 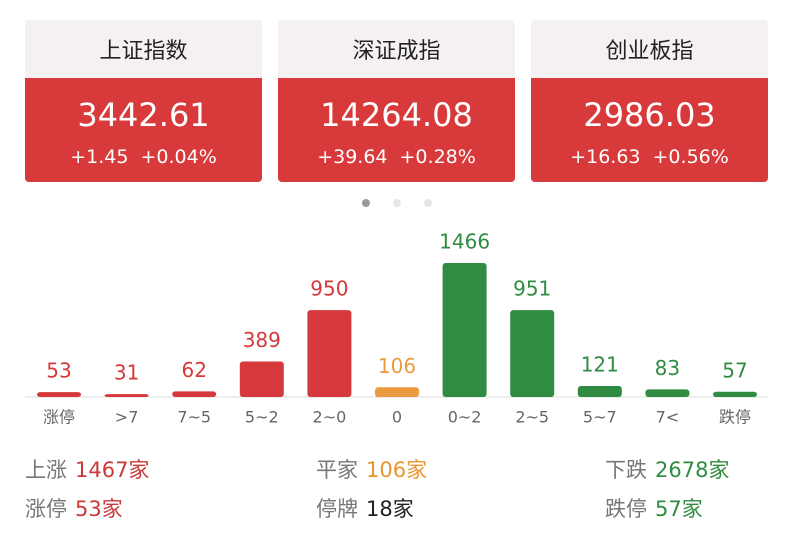 I want to click on summary-label: 下跌, so click(x=626, y=470).